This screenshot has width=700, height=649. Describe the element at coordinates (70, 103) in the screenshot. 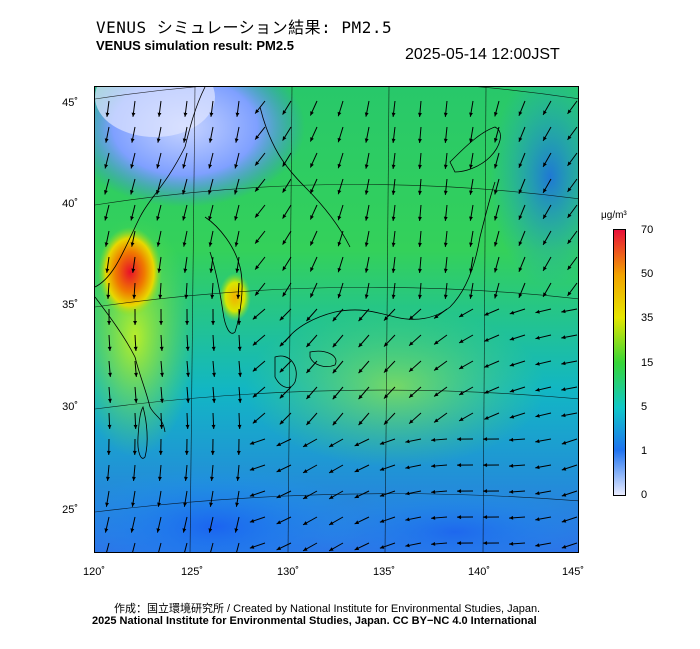

I see `lat-label-45: 45˚` at that location.